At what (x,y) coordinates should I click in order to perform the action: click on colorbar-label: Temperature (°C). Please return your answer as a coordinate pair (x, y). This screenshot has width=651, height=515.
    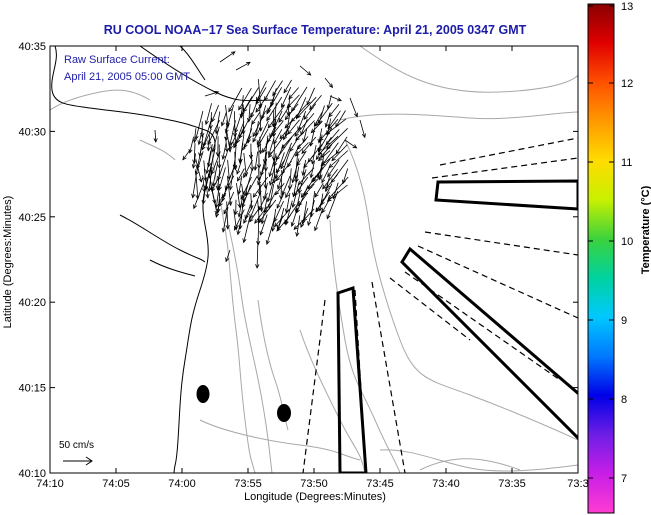
    Looking at the image, I should click on (645, 229).